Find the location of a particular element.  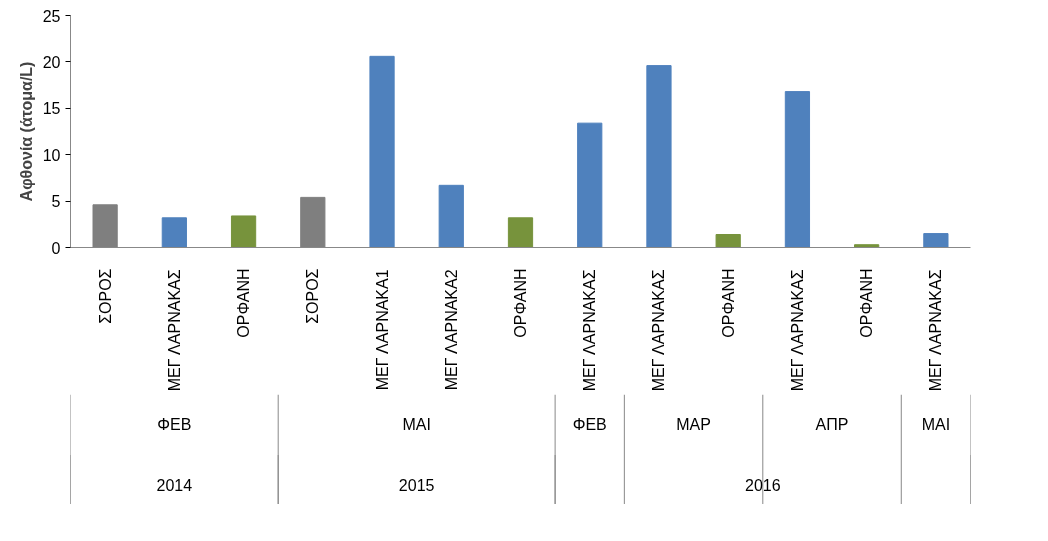

text: 2015 is located at coordinates (416, 486).